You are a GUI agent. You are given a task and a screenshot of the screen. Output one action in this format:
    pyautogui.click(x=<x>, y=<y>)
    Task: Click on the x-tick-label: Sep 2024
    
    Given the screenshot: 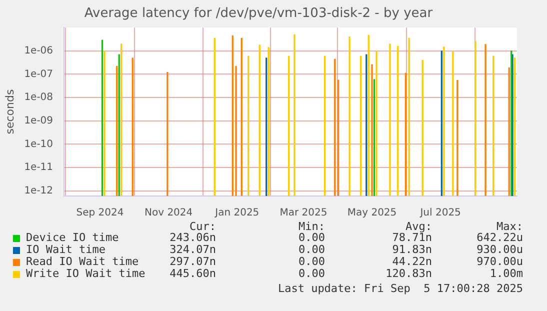 What is the action you would take?
    pyautogui.click(x=100, y=213)
    